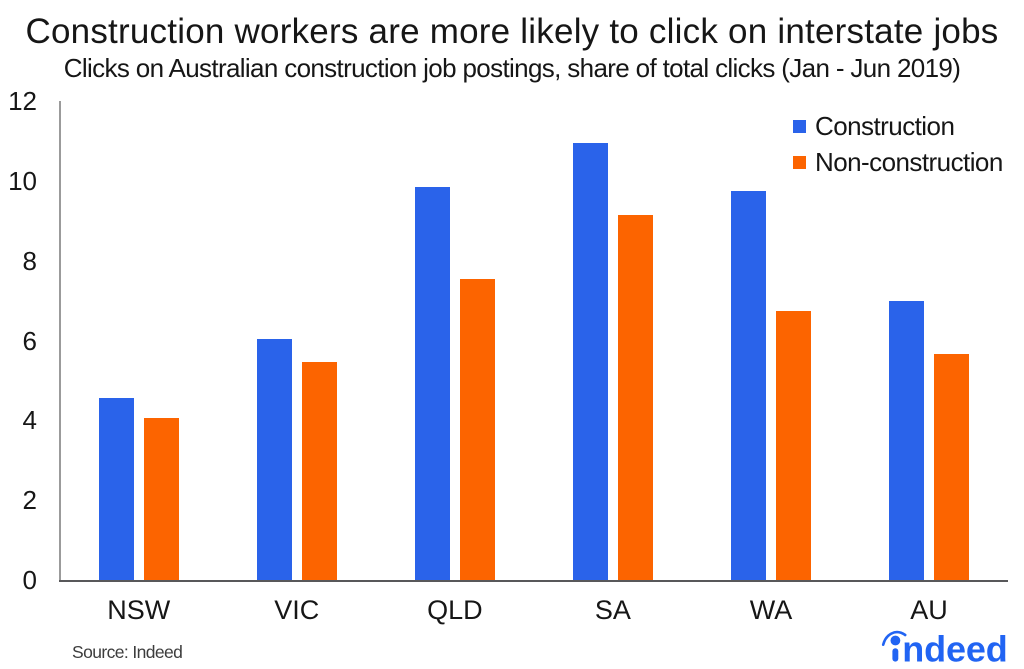  I want to click on y-tick-label-10: 10, so click(22, 180).